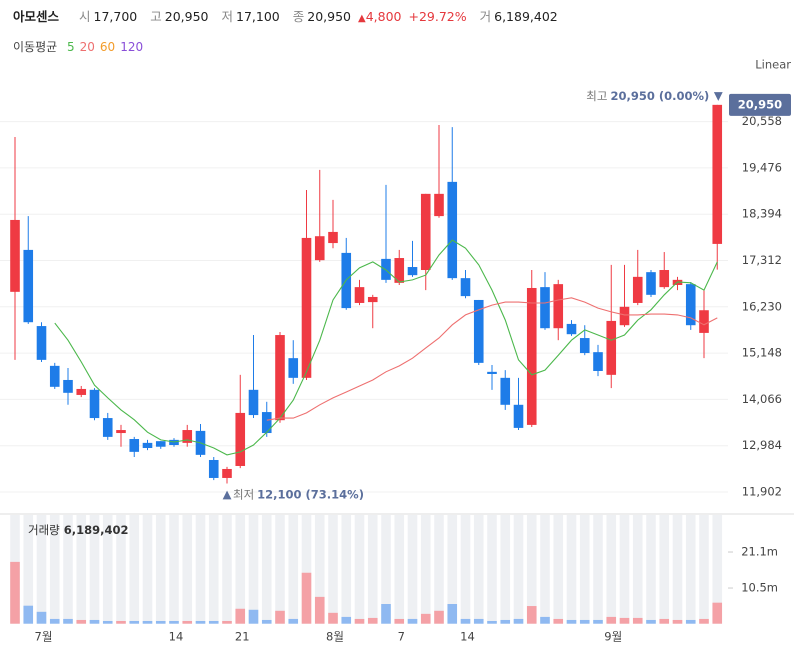 Image resolution: width=794 pixels, height=651 pixels. What do you see at coordinates (115, 16) in the screenshot?
I see `open-value: 17,700` at bounding box center [115, 16].